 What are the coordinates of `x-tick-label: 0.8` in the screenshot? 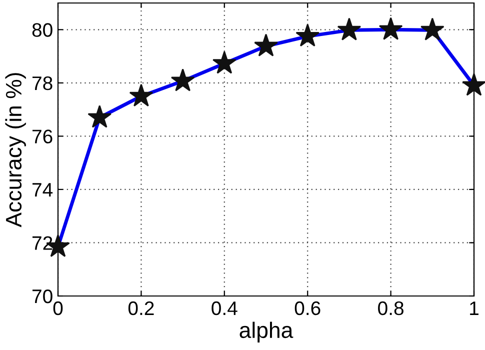 It's located at (391, 308).